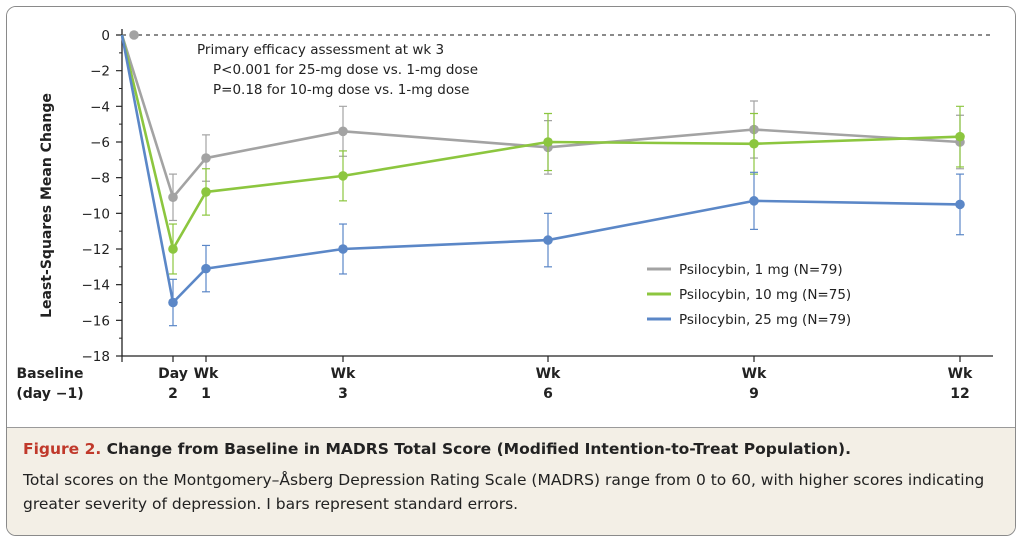 The height and width of the screenshot is (542, 1024). Describe the element at coordinates (100, 179) in the screenshot. I see `y-tick-label: −8` at that location.